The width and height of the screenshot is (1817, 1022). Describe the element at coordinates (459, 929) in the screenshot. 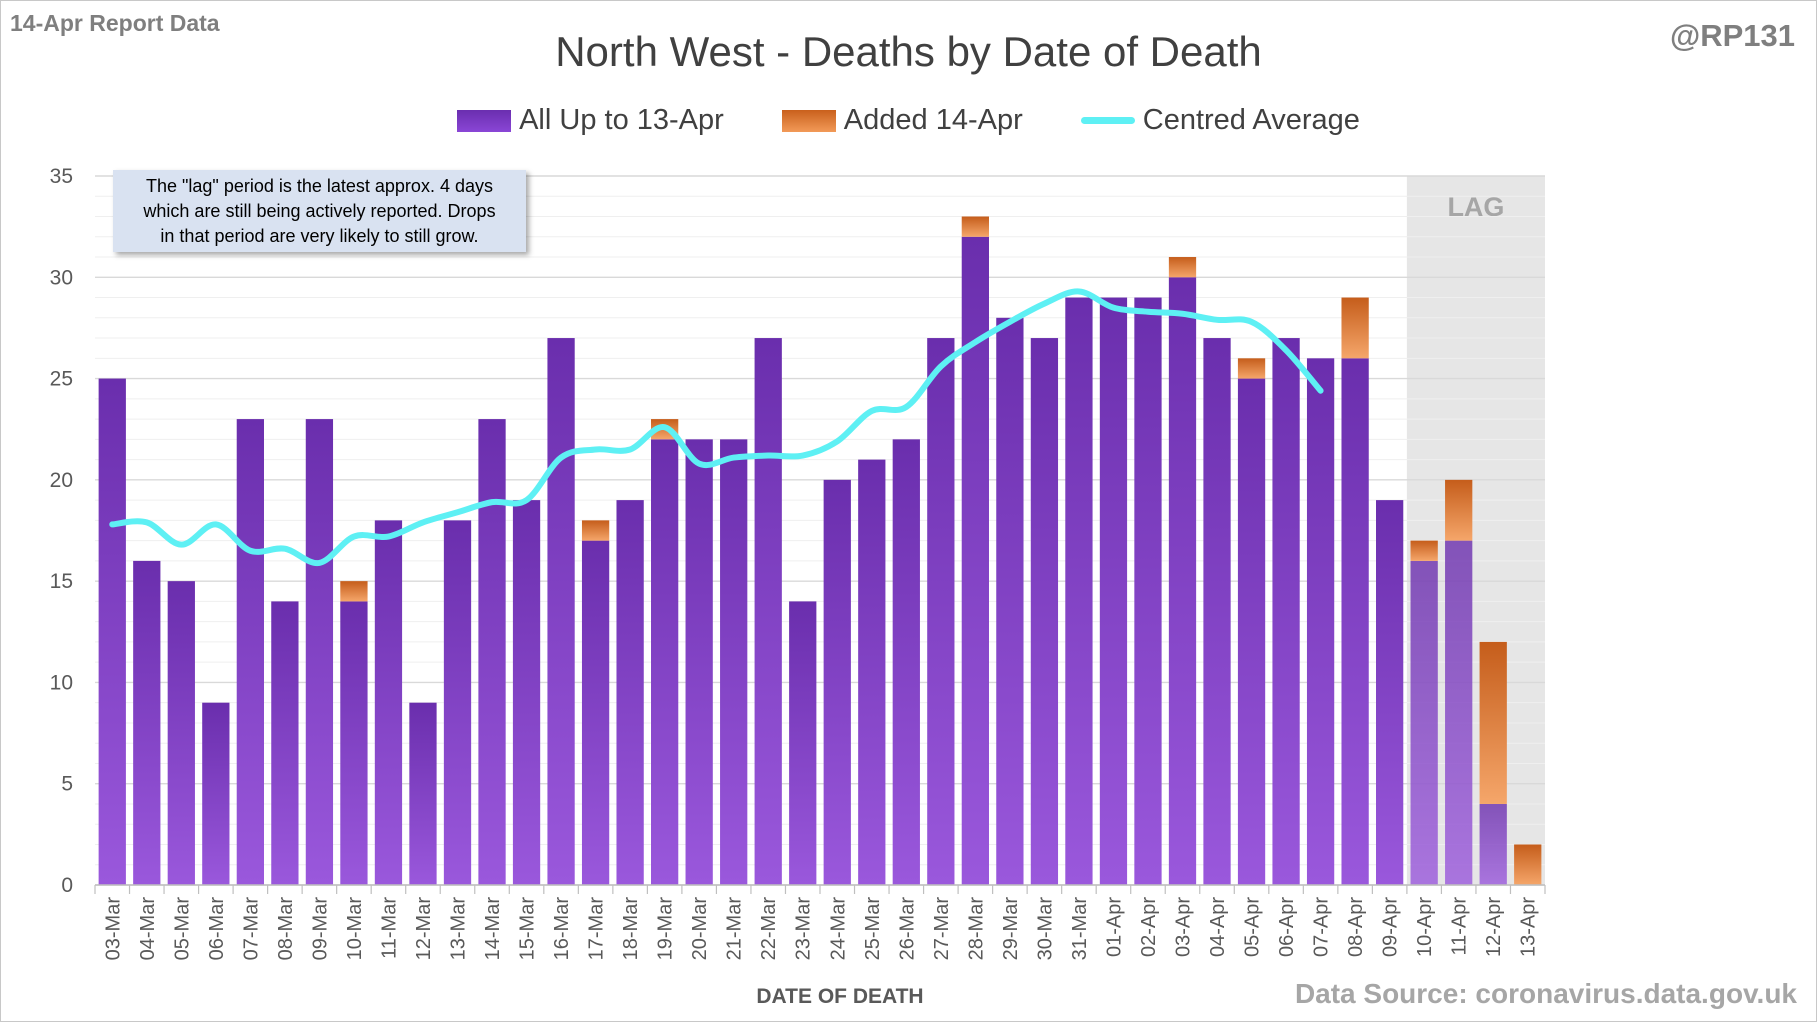

I see `x-tick-label: 13-Mar` at that location.